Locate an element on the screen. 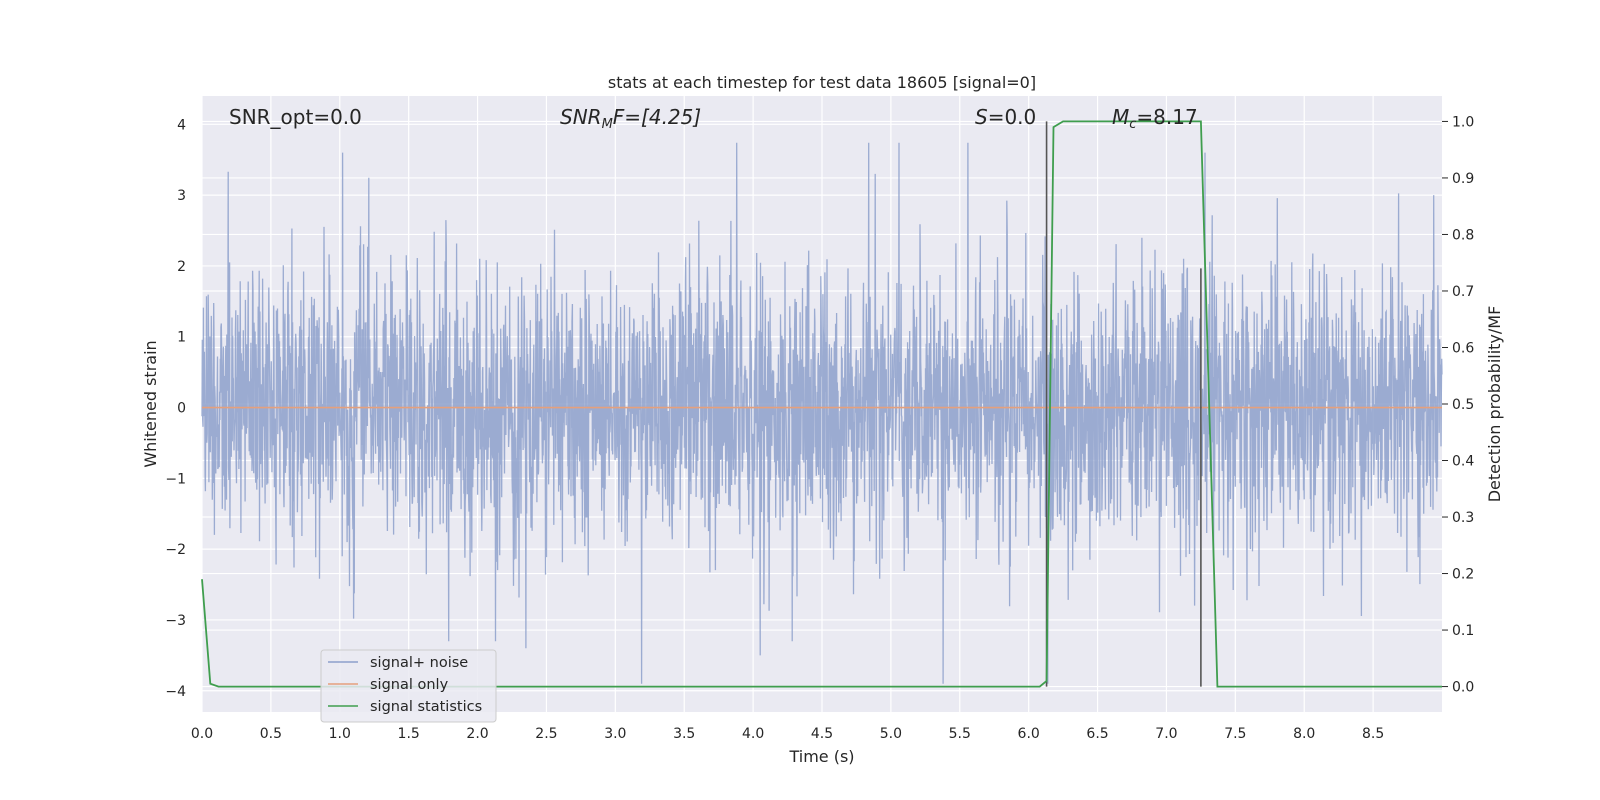 This screenshot has width=1600, height=800. legend-box is located at coordinates (408, 686).